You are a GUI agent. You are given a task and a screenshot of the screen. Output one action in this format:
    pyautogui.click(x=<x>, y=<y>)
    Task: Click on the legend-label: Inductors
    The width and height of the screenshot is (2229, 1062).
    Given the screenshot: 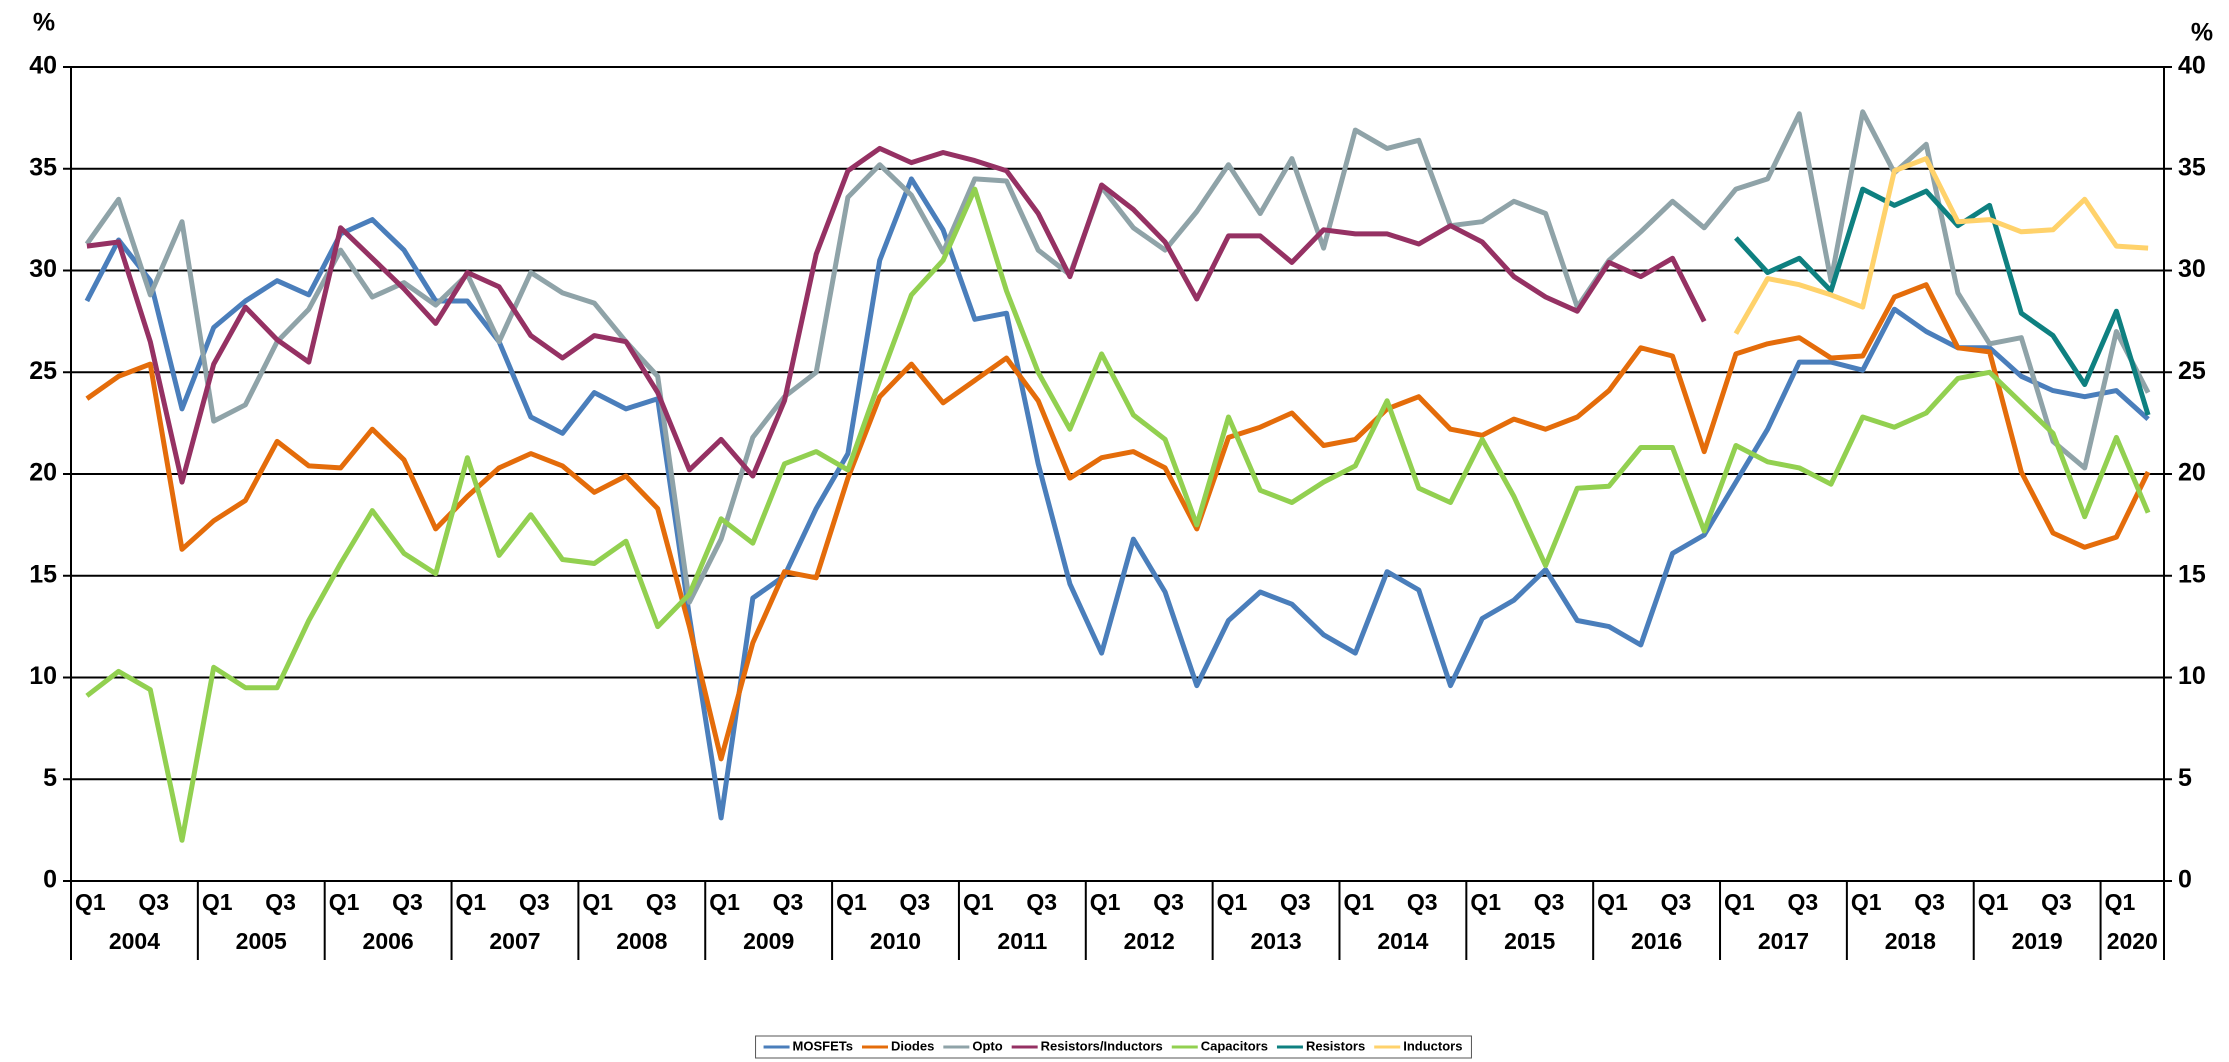 What is the action you would take?
    pyautogui.click(x=1432, y=1045)
    